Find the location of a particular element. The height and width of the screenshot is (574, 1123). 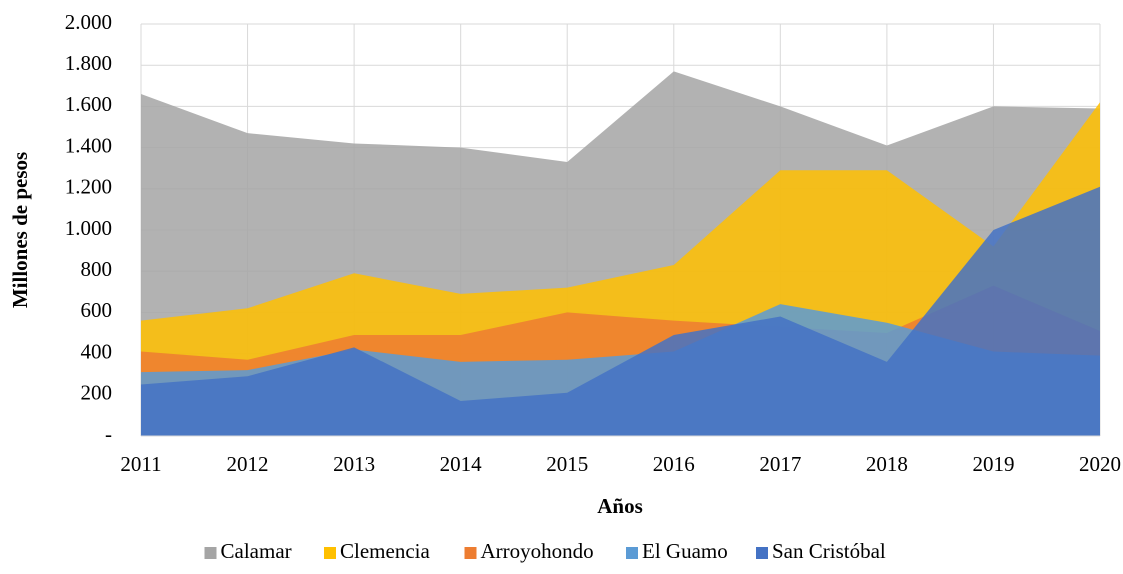

x-tick-label: 2020 is located at coordinates (1100, 464).